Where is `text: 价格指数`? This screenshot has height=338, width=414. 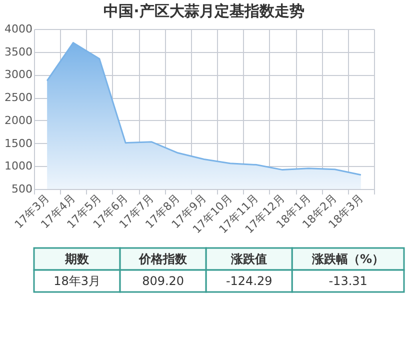
text: 价格指数 is located at coordinates (163, 259).